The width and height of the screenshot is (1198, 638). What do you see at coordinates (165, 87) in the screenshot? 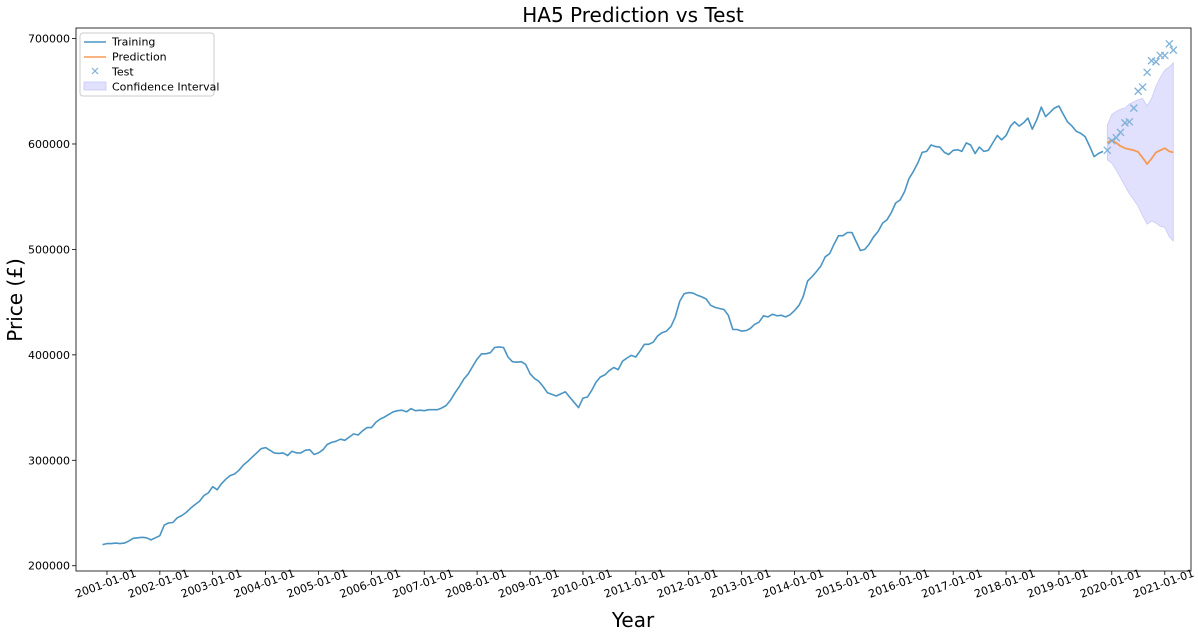
I see `legend-confidence-label: Confidence Interval` at bounding box center [165, 87].